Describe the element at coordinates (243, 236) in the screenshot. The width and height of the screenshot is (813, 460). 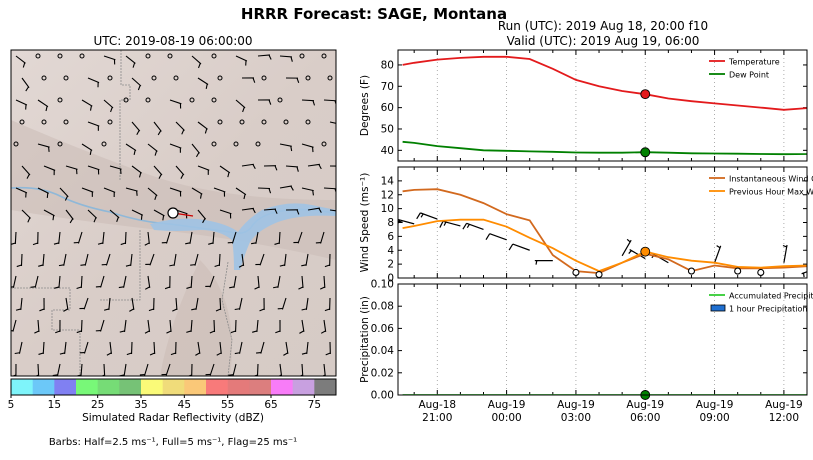
I see `map-reservoir` at that location.